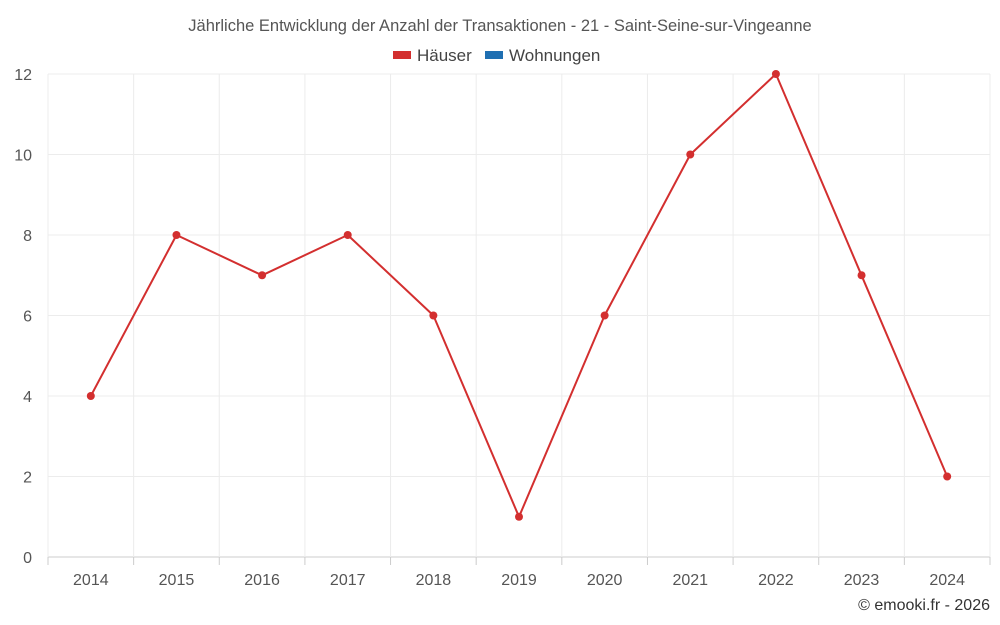  I want to click on legend-item-haeuser: Häuser, so click(432, 55).